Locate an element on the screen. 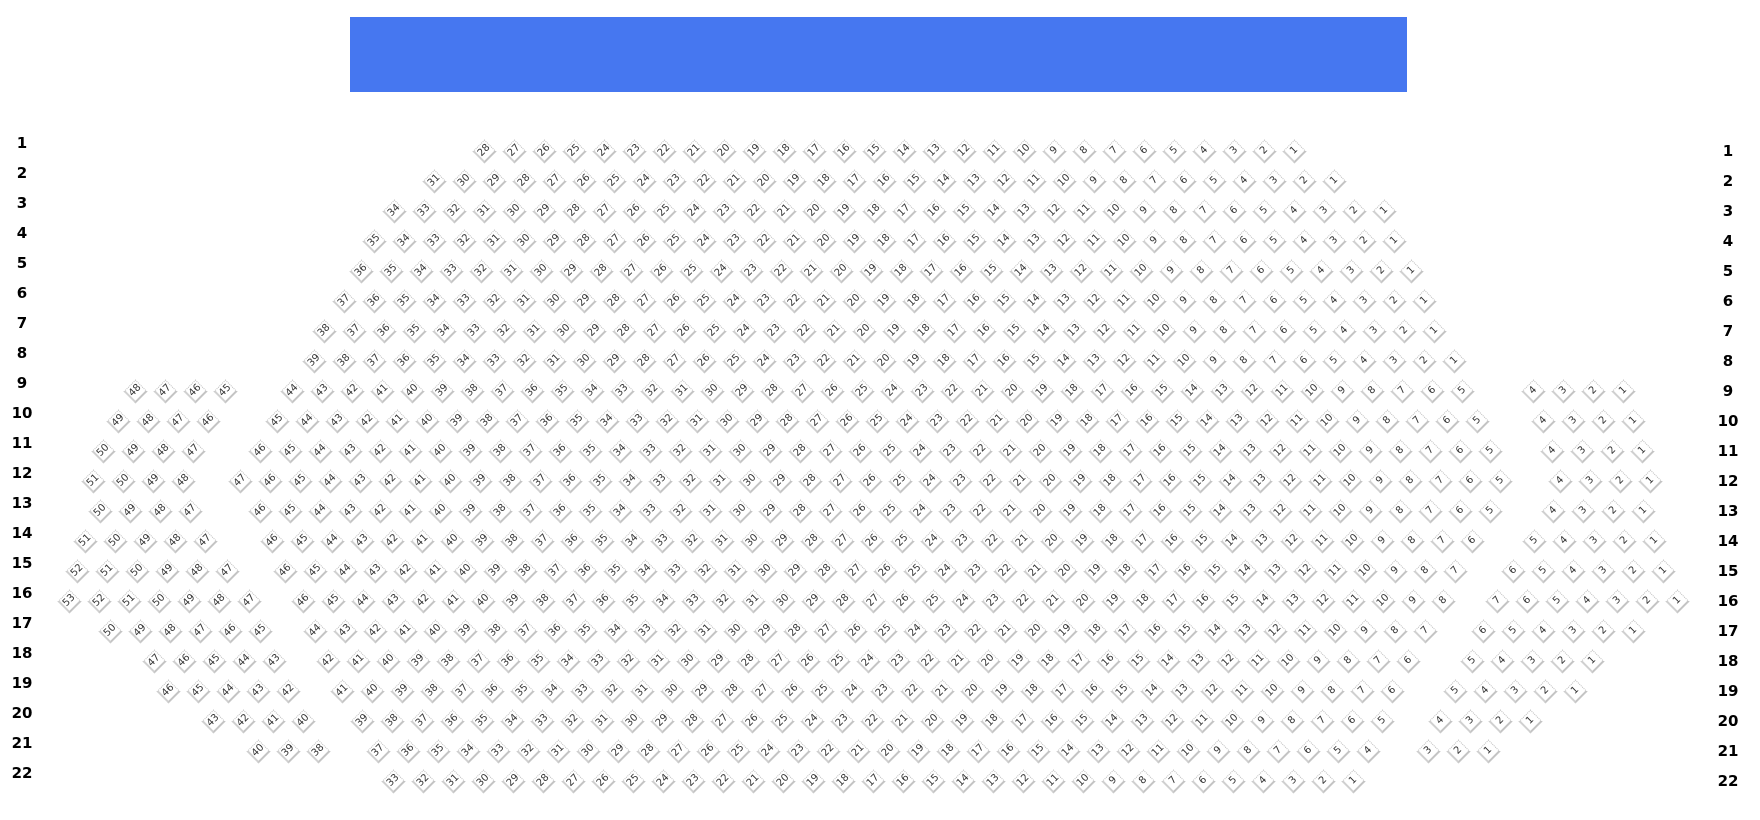 Image resolution: width=1760 pixels, height=820 pixels. seat-right-row-13-1: 1 is located at coordinates (1643, 511).